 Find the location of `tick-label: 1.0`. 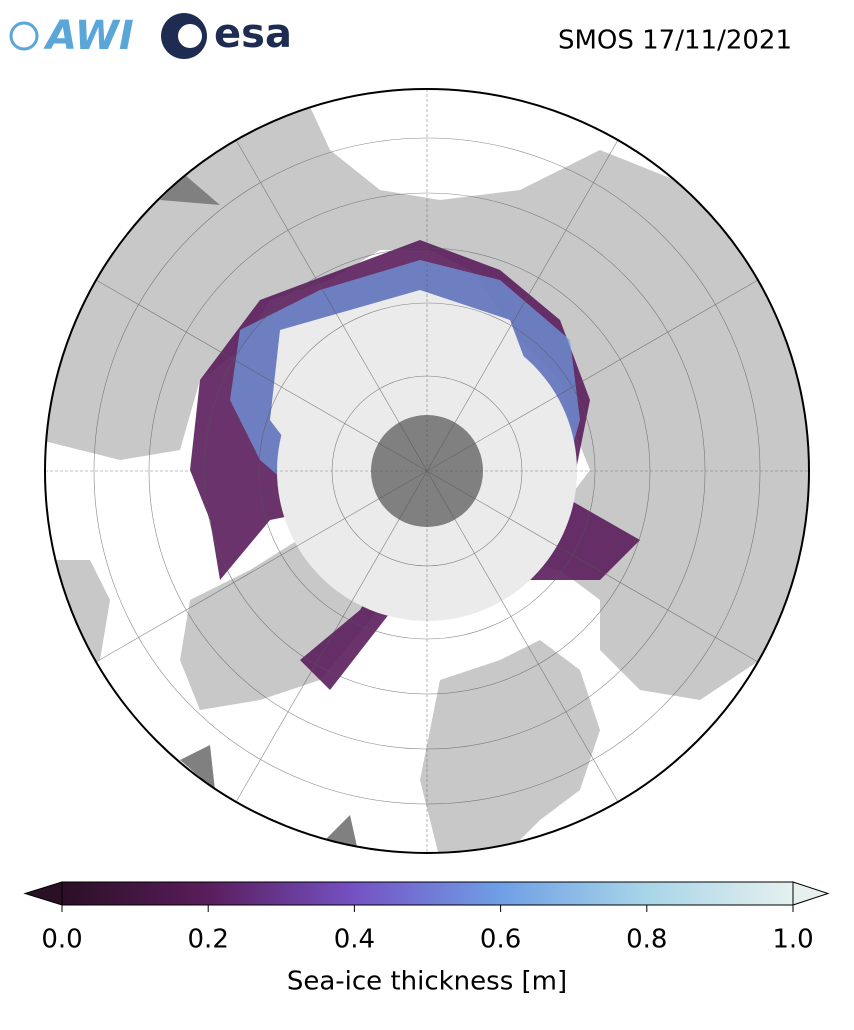

tick-label: 1.0 is located at coordinates (792, 940).